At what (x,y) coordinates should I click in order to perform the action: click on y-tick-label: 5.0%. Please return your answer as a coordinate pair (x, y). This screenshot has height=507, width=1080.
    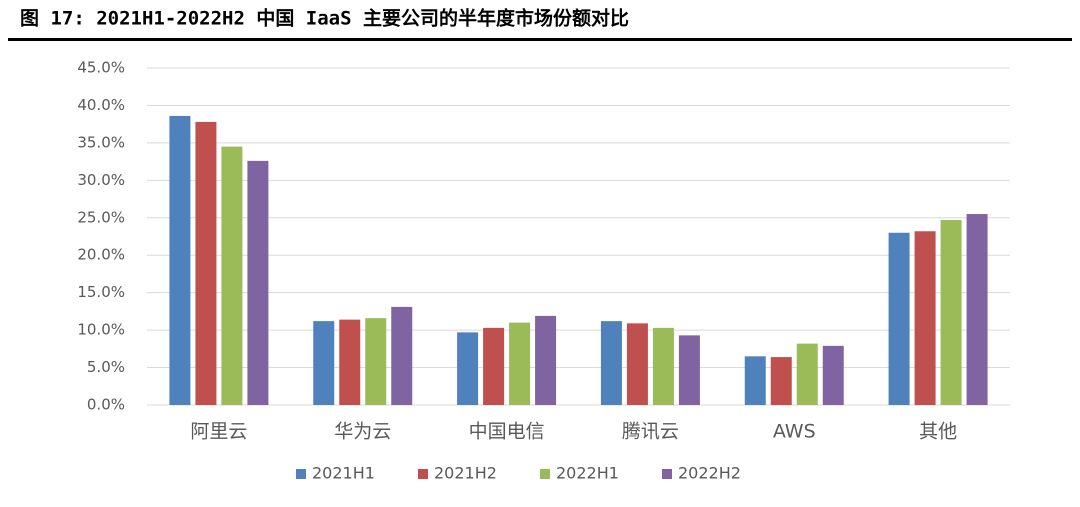
    Looking at the image, I should click on (106, 367).